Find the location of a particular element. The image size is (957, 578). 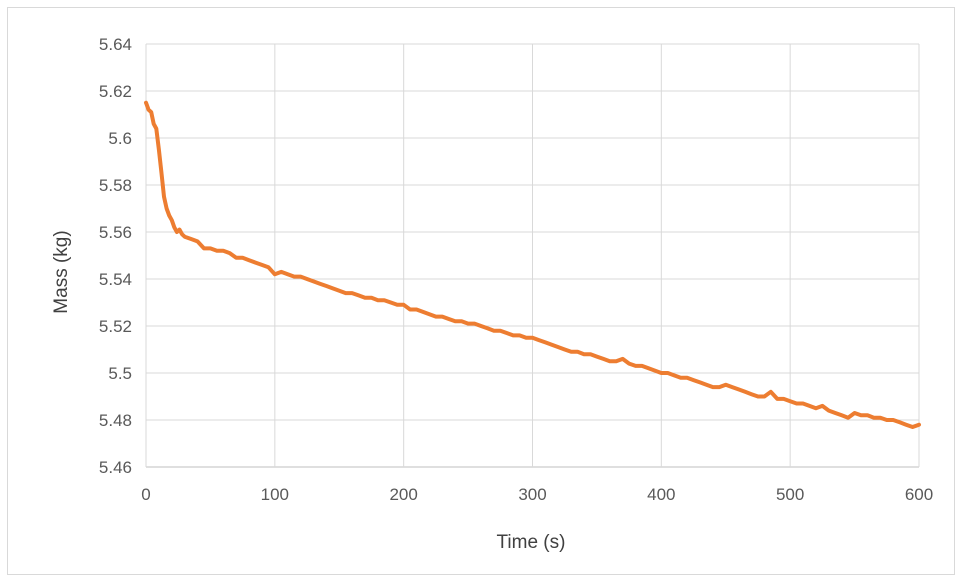

y-axis-title: Mass (kg) is located at coordinates (61, 271).